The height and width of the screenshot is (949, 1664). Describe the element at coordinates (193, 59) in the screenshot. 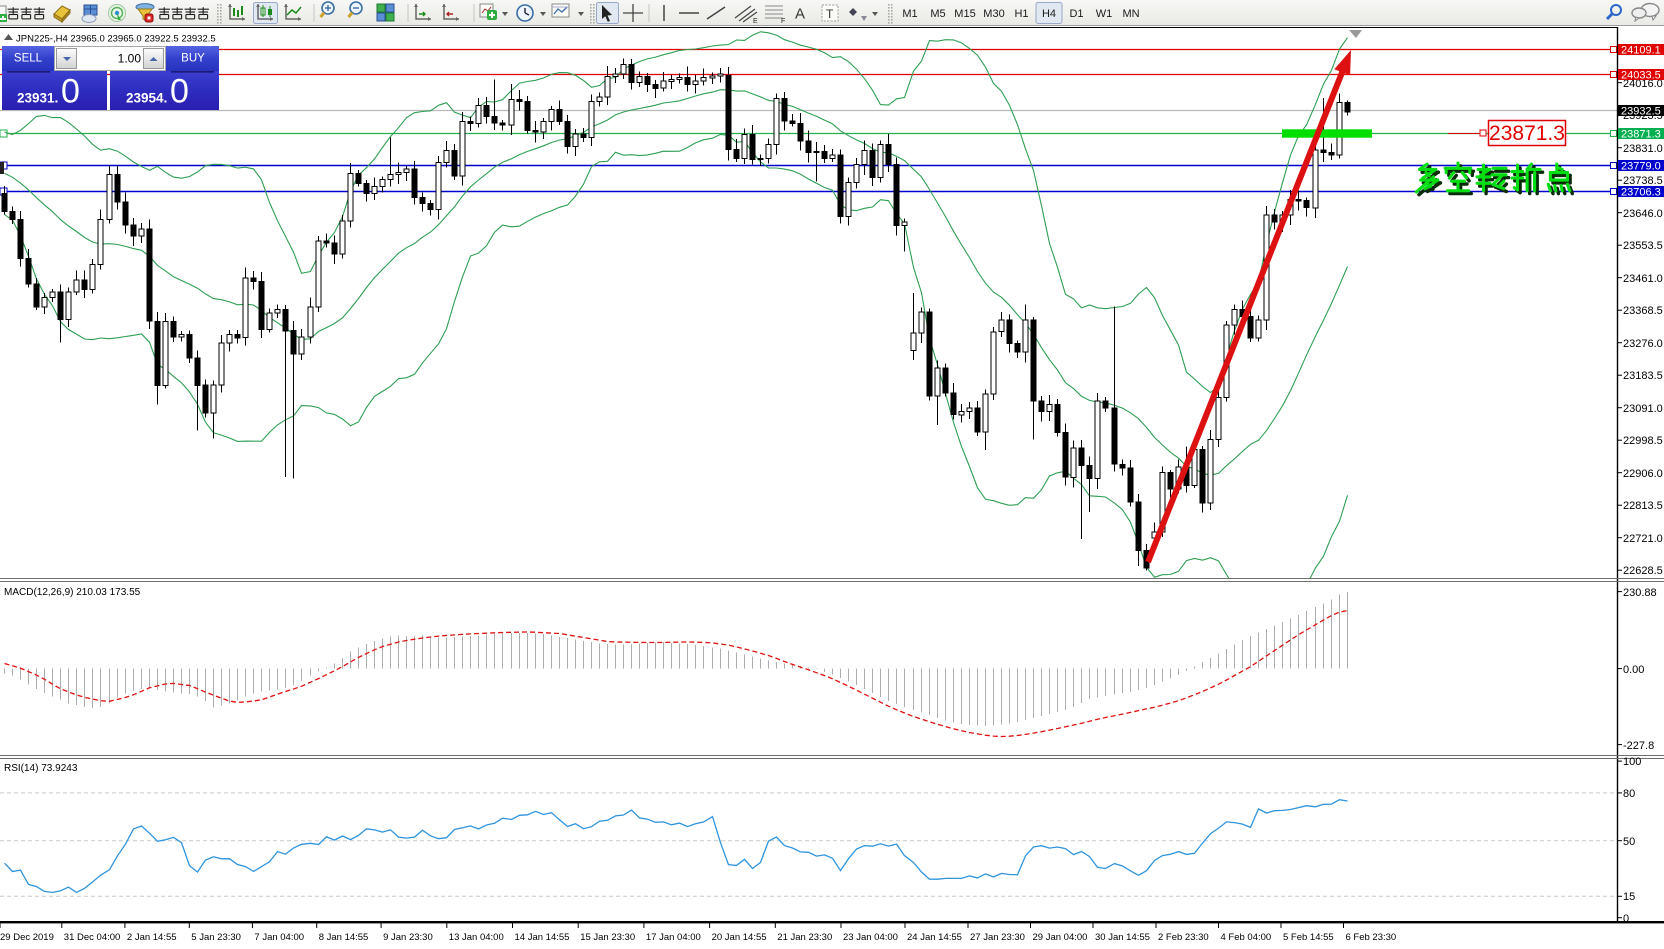

I see `svg-text: BUY` at that location.